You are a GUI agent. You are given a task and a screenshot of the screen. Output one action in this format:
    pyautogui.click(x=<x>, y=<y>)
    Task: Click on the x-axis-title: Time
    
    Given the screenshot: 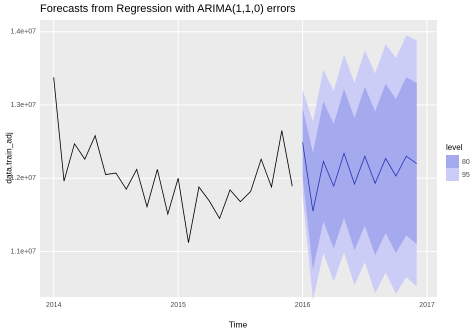 What is the action you would take?
    pyautogui.click(x=238, y=324)
    